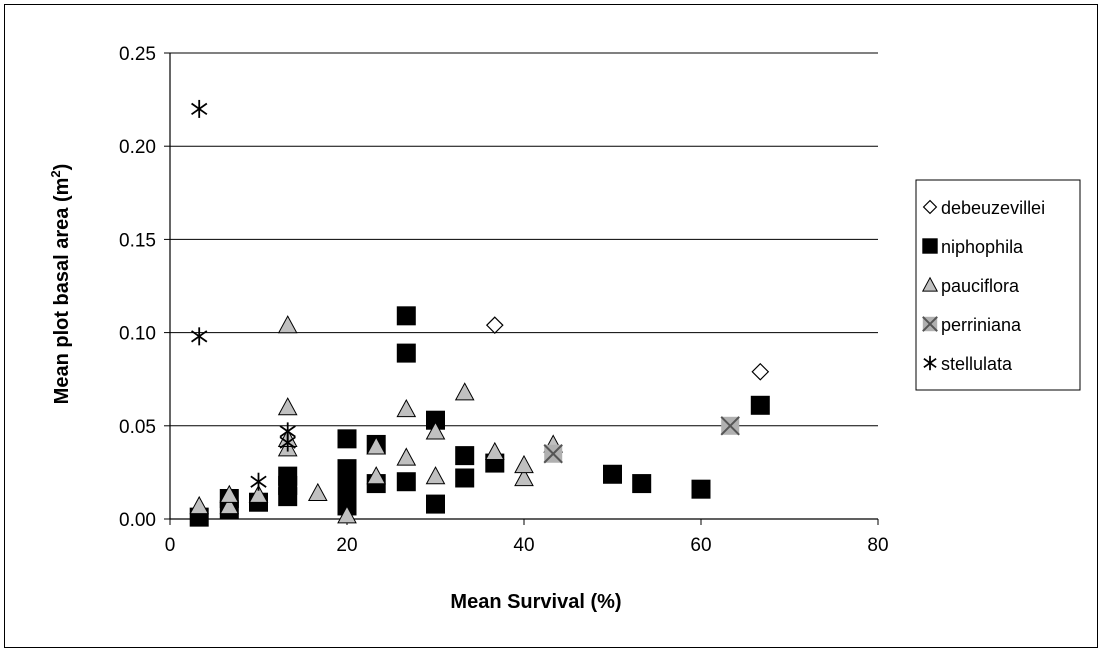  I want to click on legend-marker-perriniana-stroke-b, so click(930, 324).